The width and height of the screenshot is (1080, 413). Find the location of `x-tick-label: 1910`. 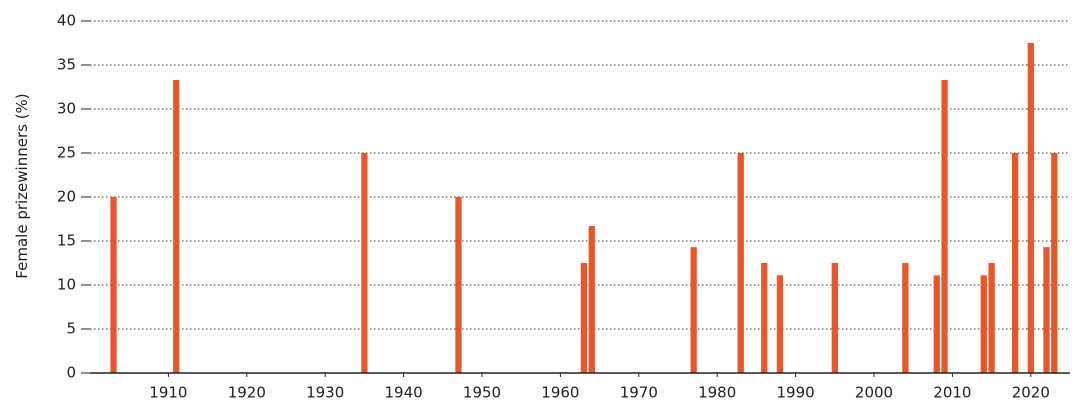

x-tick-label: 1910 is located at coordinates (168, 393).